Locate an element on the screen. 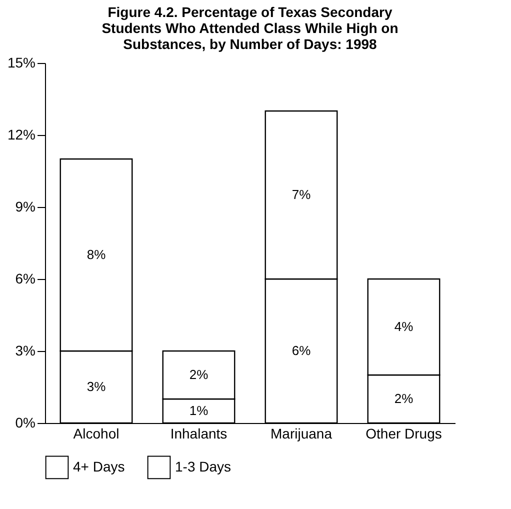  y-tick-label: 12% is located at coordinates (21, 134).